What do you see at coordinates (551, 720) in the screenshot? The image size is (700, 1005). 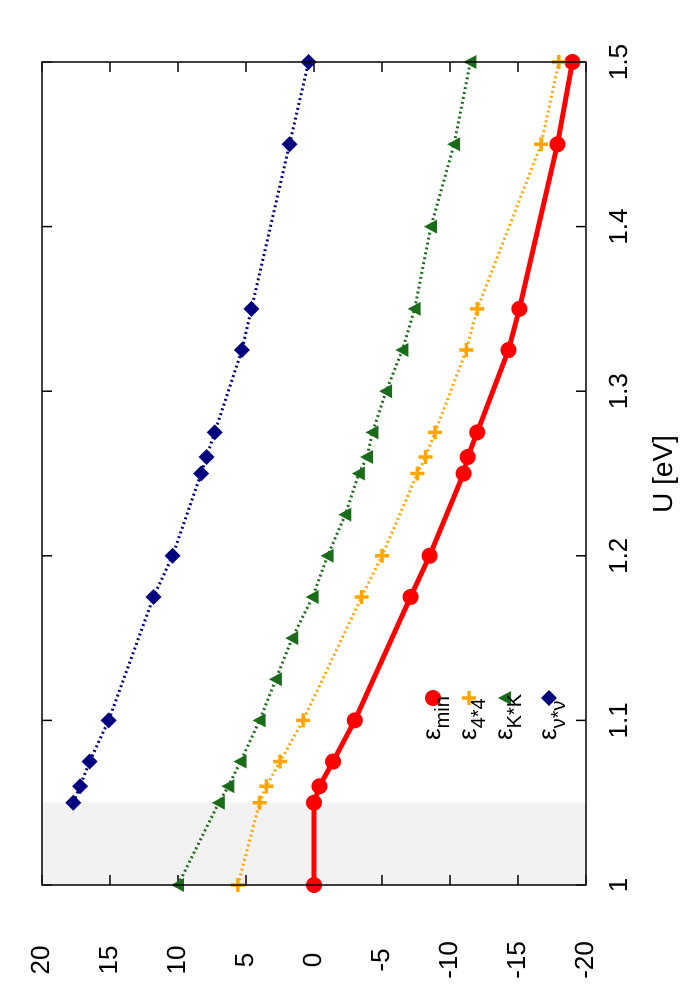 I see `legend-label: εν*ν` at bounding box center [551, 720].